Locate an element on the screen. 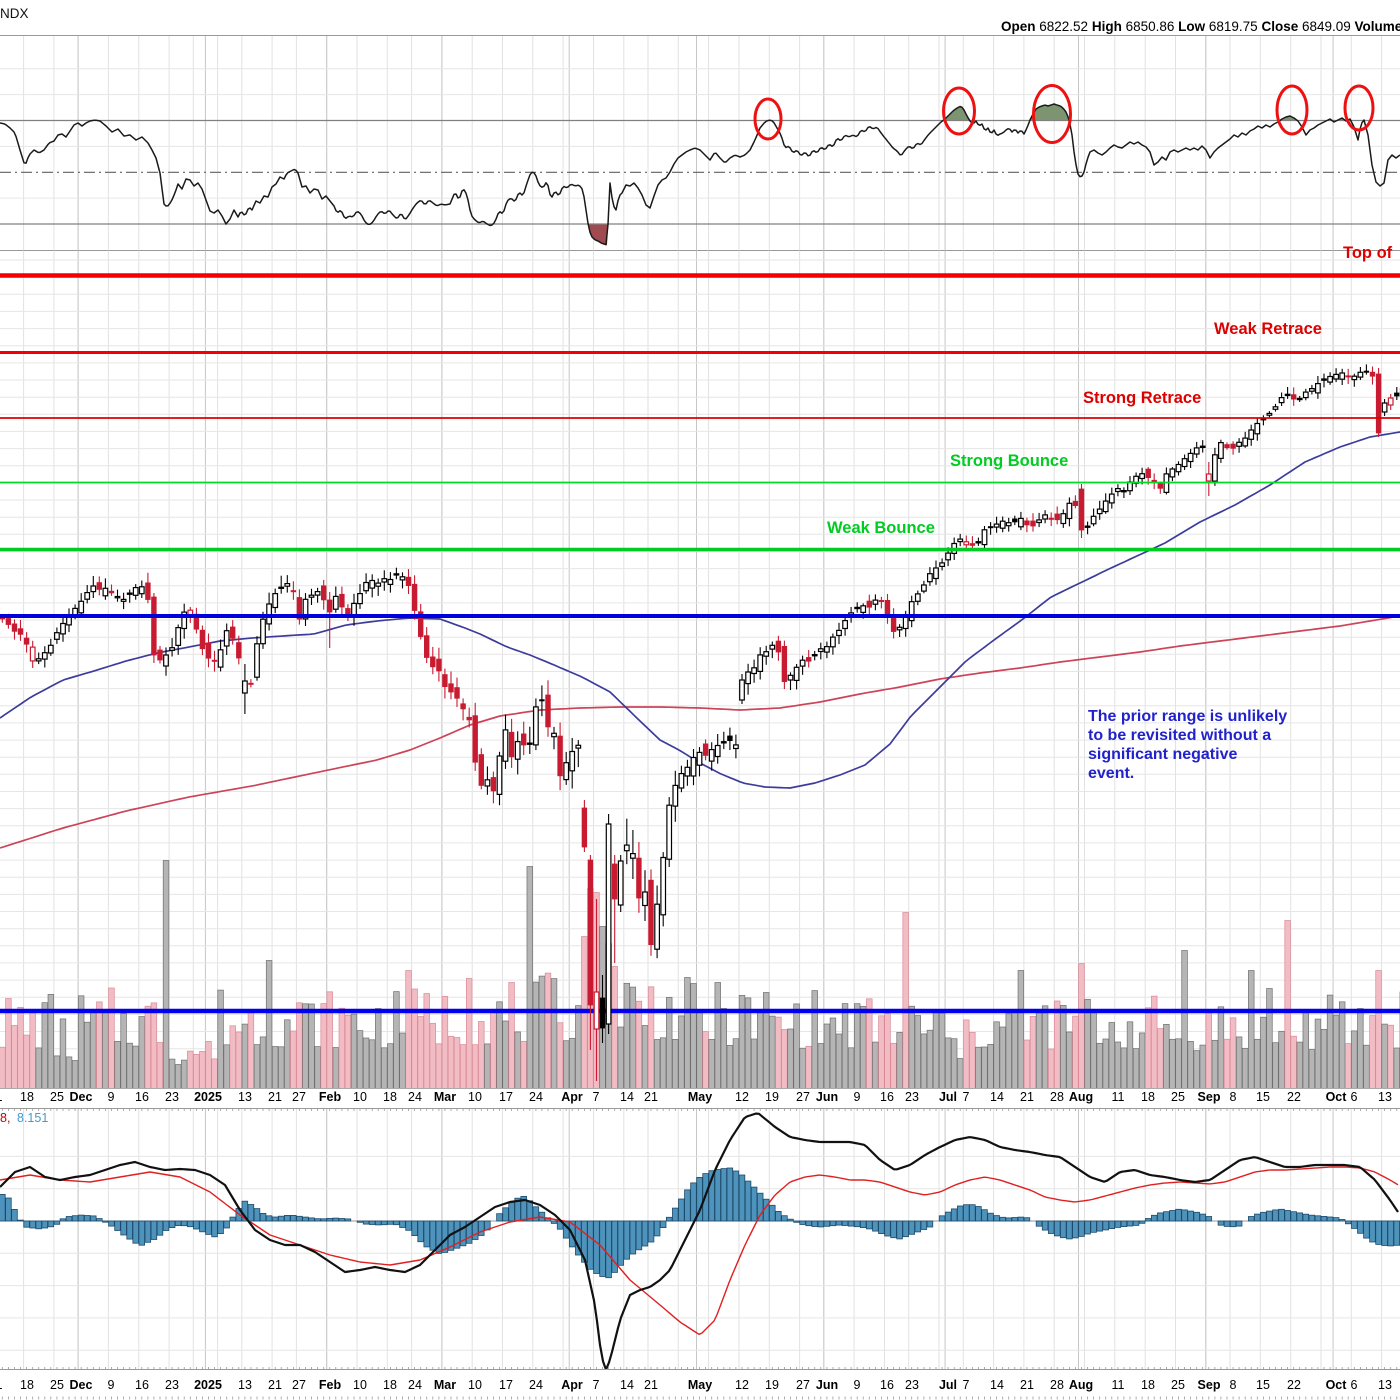 This screenshot has height=1400, width=1400. svg-text: 8, is located at coordinates (5, 1118).